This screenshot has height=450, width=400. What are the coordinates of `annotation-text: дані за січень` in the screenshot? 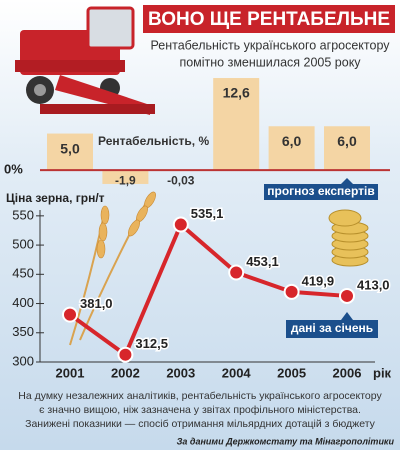 It's located at (332, 328).